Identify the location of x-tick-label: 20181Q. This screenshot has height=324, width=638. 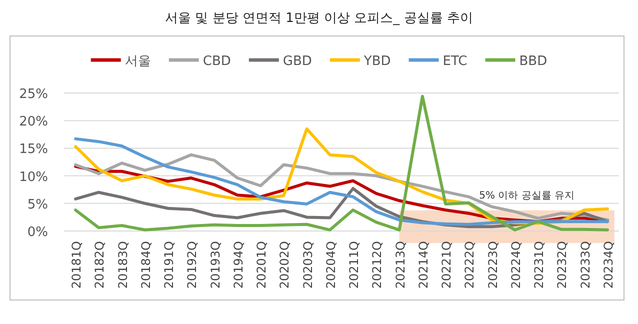
(77, 265).